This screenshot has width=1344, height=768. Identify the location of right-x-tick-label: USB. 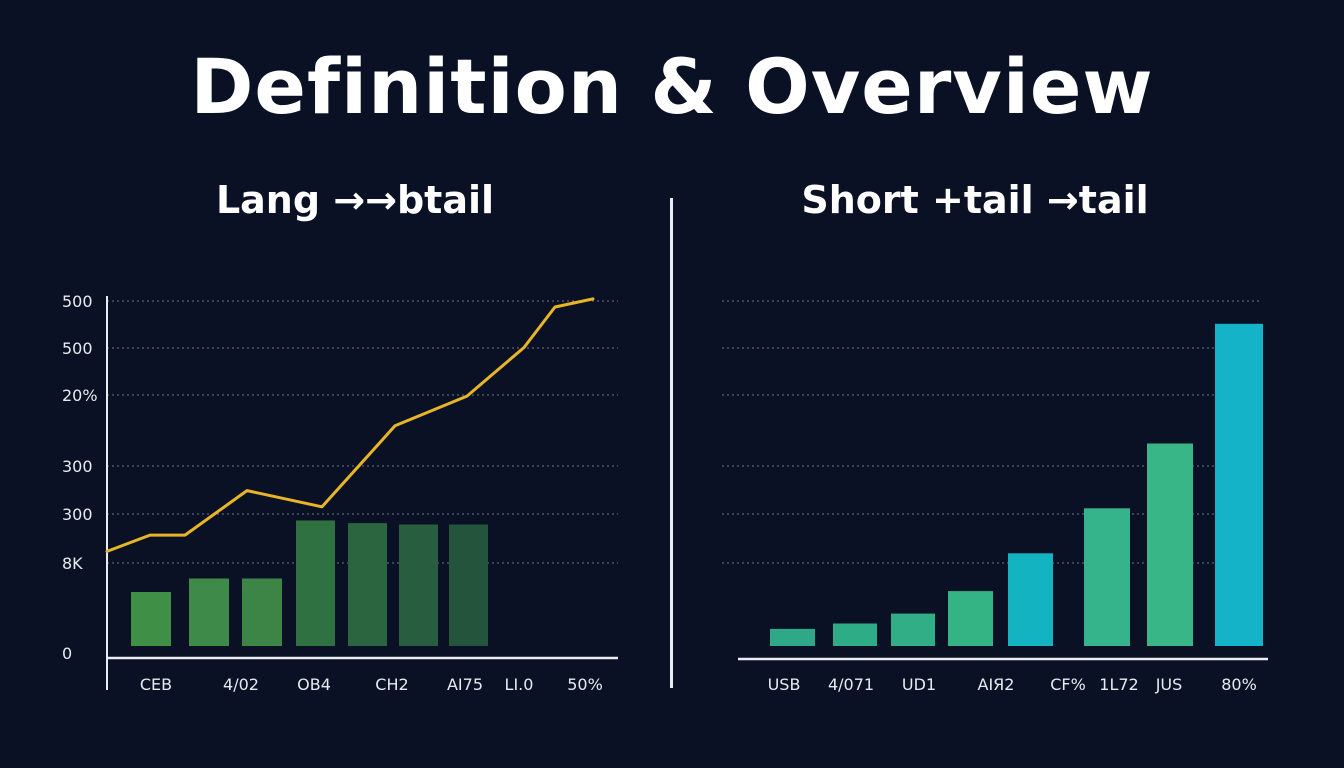
(784, 684).